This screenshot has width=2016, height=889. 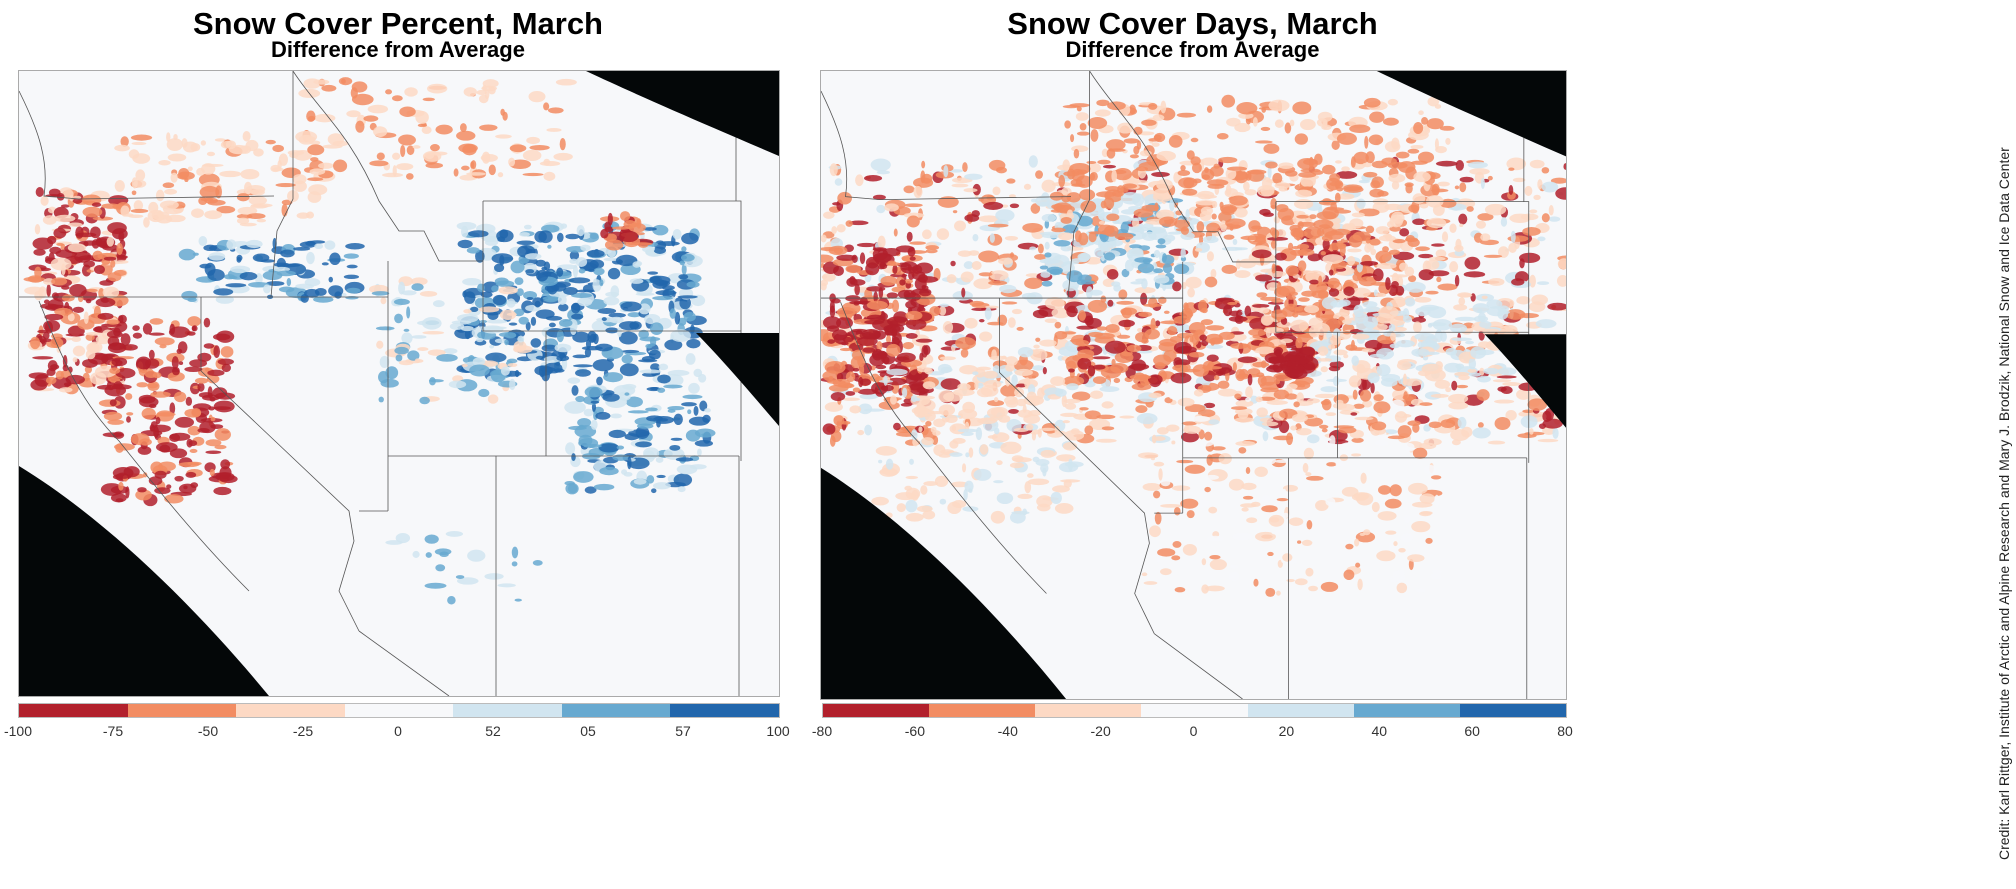 What do you see at coordinates (1007, 731) in the screenshot?
I see `colorbar-tick-label: -40` at bounding box center [1007, 731].